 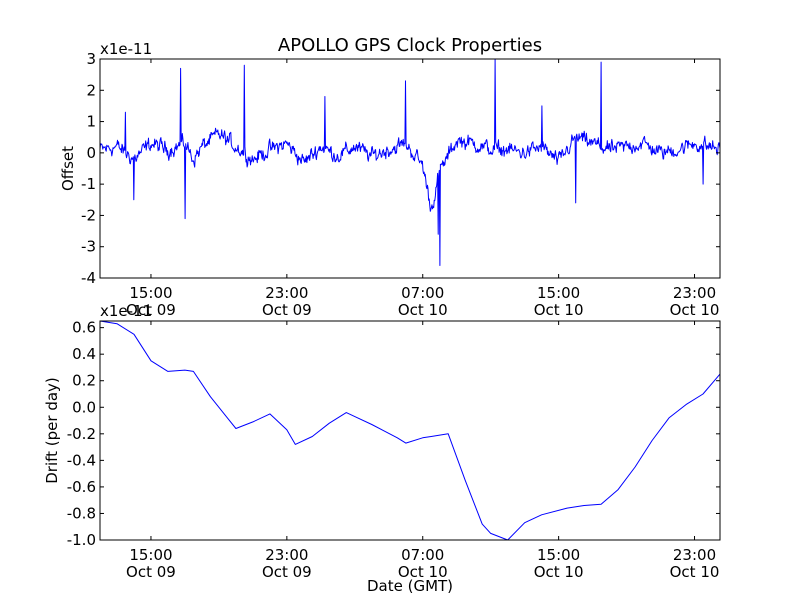 I want to click on y-tick-label: -4, so click(x=88, y=278).